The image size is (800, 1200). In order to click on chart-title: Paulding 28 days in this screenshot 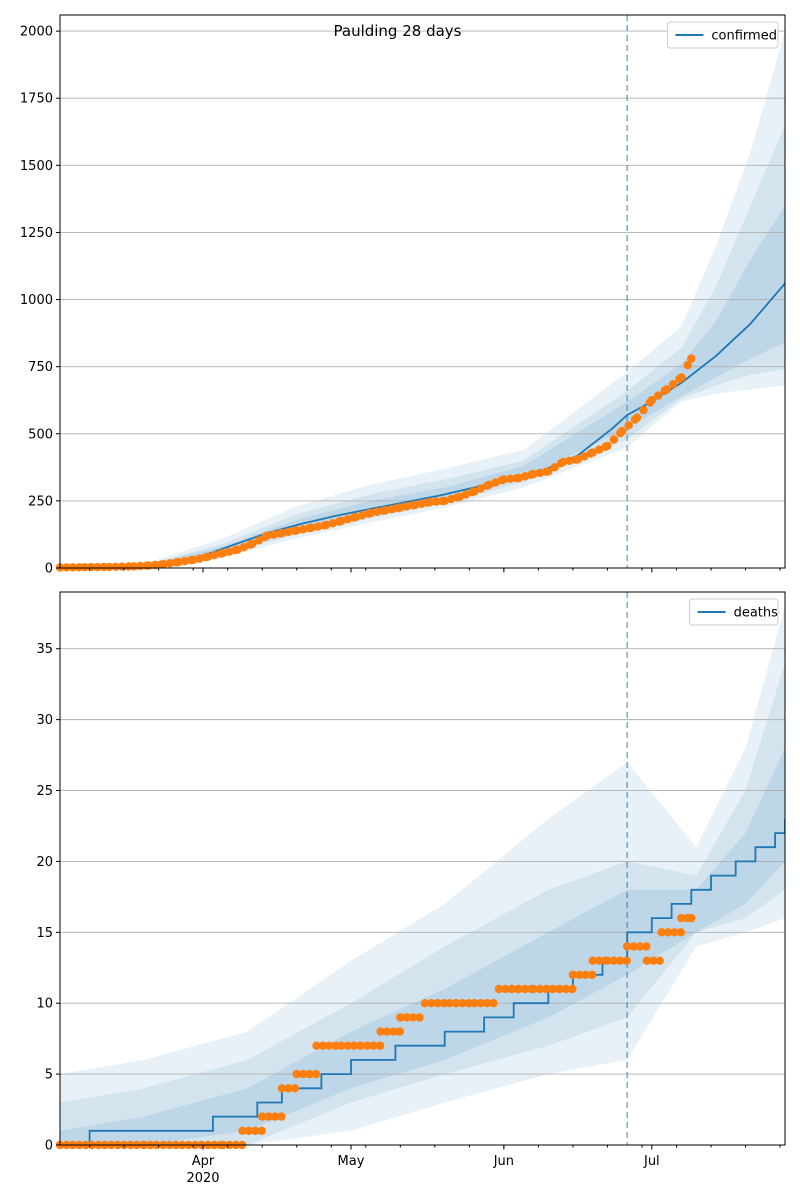, I will do `click(398, 31)`.